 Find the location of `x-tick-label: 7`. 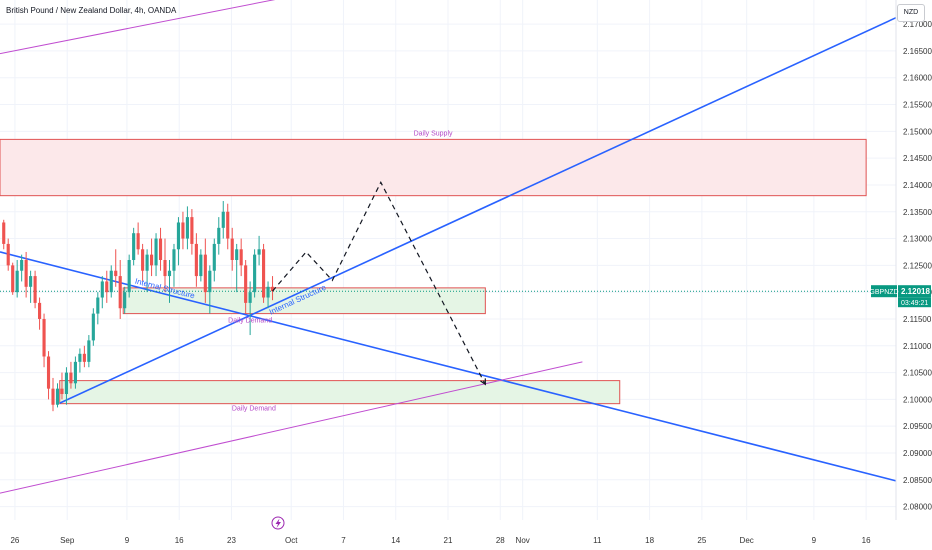

x-tick-label: 7 is located at coordinates (343, 540).